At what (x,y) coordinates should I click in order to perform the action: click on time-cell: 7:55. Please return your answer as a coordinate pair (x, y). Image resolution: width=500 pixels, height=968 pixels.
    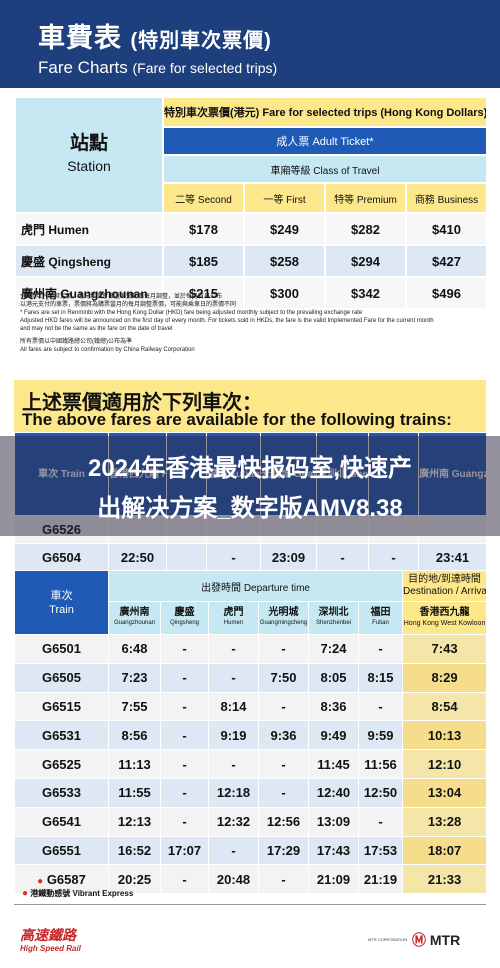
    Looking at the image, I should click on (134, 706).